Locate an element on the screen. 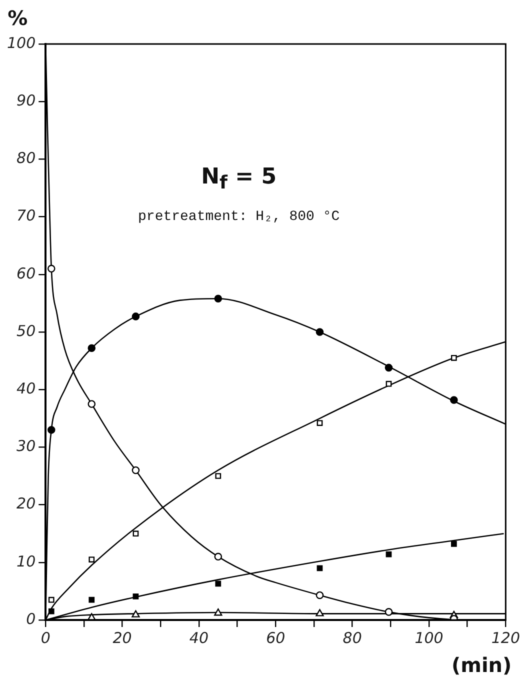  y-tick-label: 0 is located at coordinates (31, 619).